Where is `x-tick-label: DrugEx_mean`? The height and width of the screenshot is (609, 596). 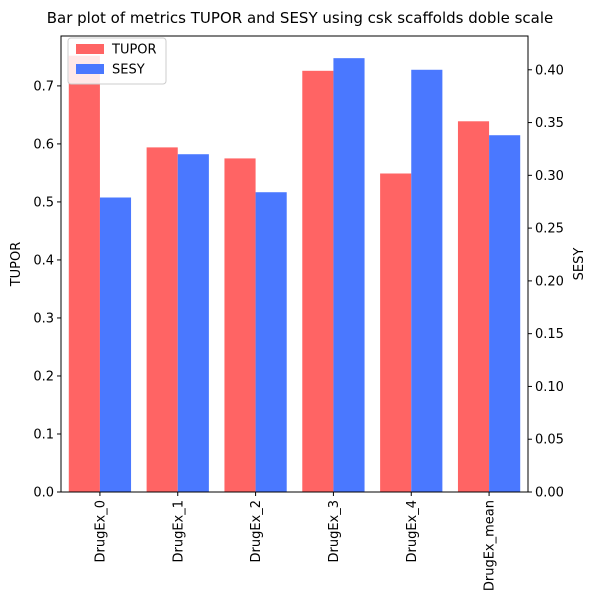 x-tick-label: DrugEx_mean is located at coordinates (490, 545).